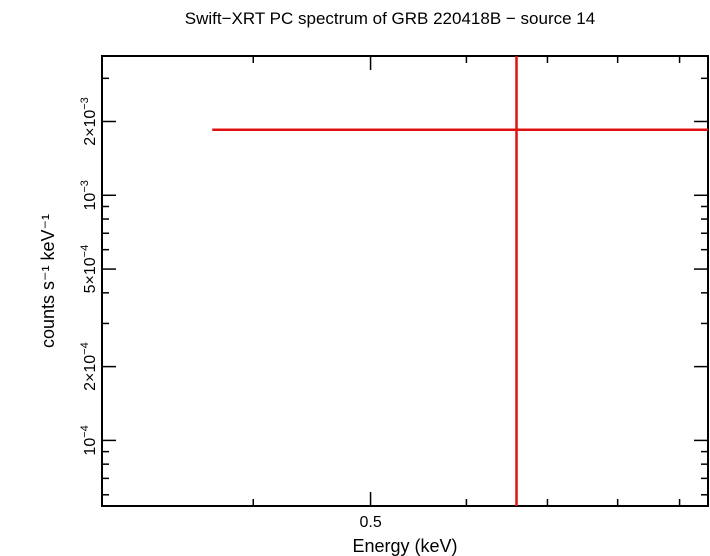 The image size is (710, 556). What do you see at coordinates (517, 130) in the screenshot?
I see `data-point` at bounding box center [517, 130].